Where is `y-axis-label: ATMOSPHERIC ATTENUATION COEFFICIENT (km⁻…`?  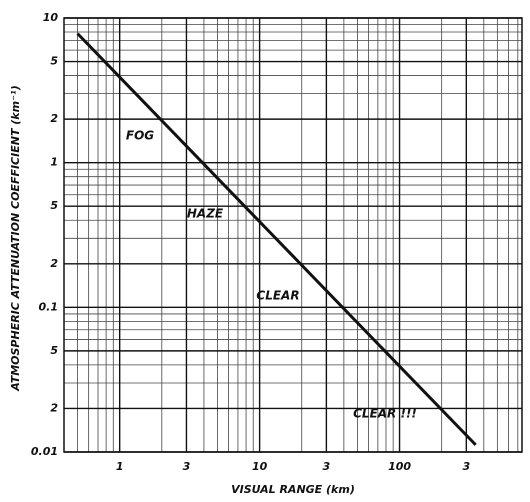 y-axis-label: ATMOSPHERIC ATTENUATION COEFFICIENT (km⁻… is located at coordinates (15, 238).